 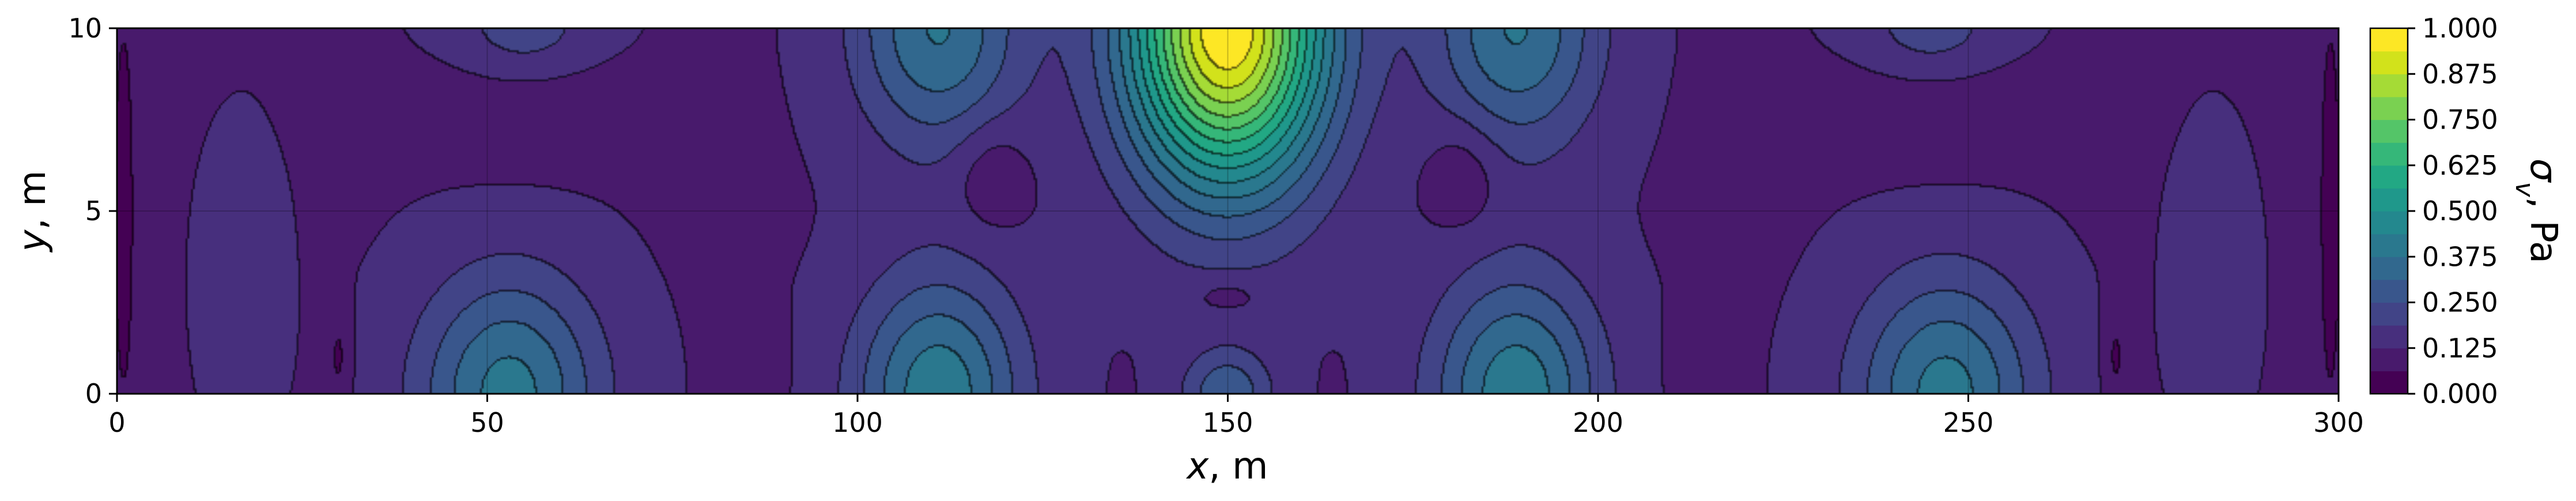 I want to click on colorbar-tick-label: 1.000, so click(x=2460, y=29).